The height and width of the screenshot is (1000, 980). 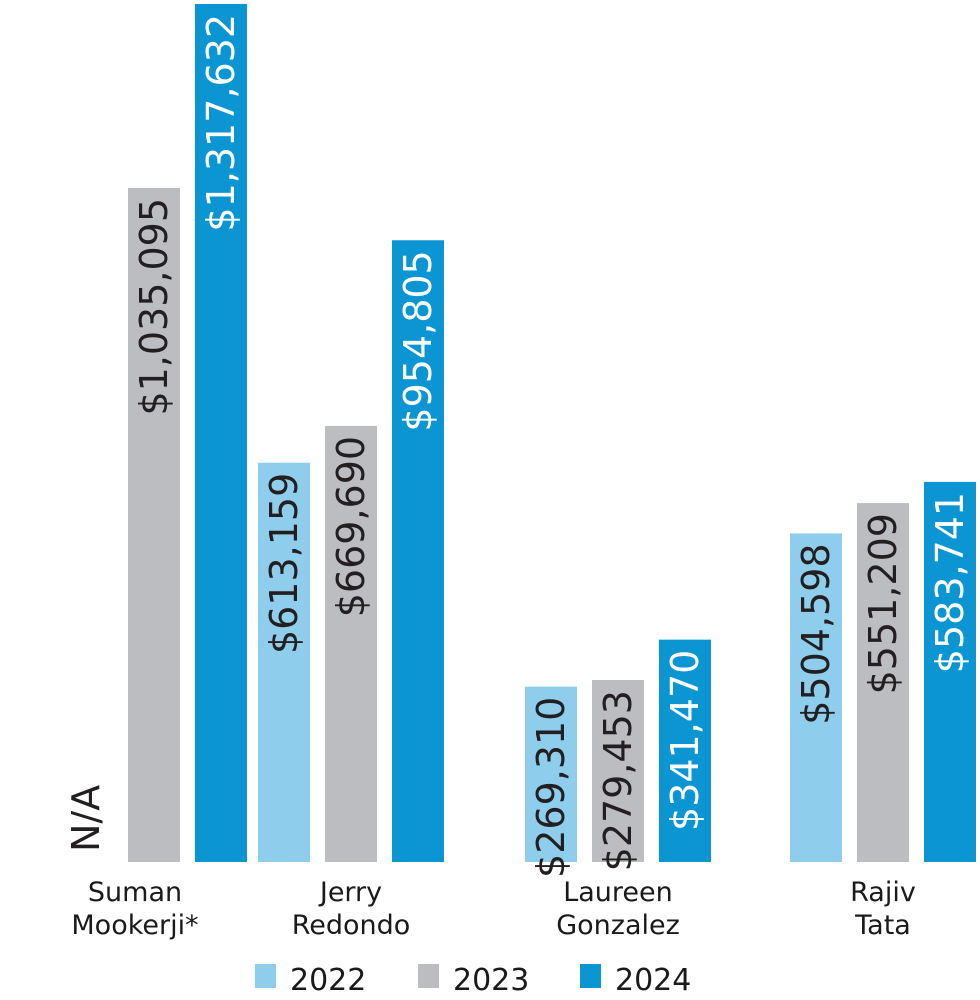 I want to click on bar-value-label: $583,741, so click(x=950, y=582).